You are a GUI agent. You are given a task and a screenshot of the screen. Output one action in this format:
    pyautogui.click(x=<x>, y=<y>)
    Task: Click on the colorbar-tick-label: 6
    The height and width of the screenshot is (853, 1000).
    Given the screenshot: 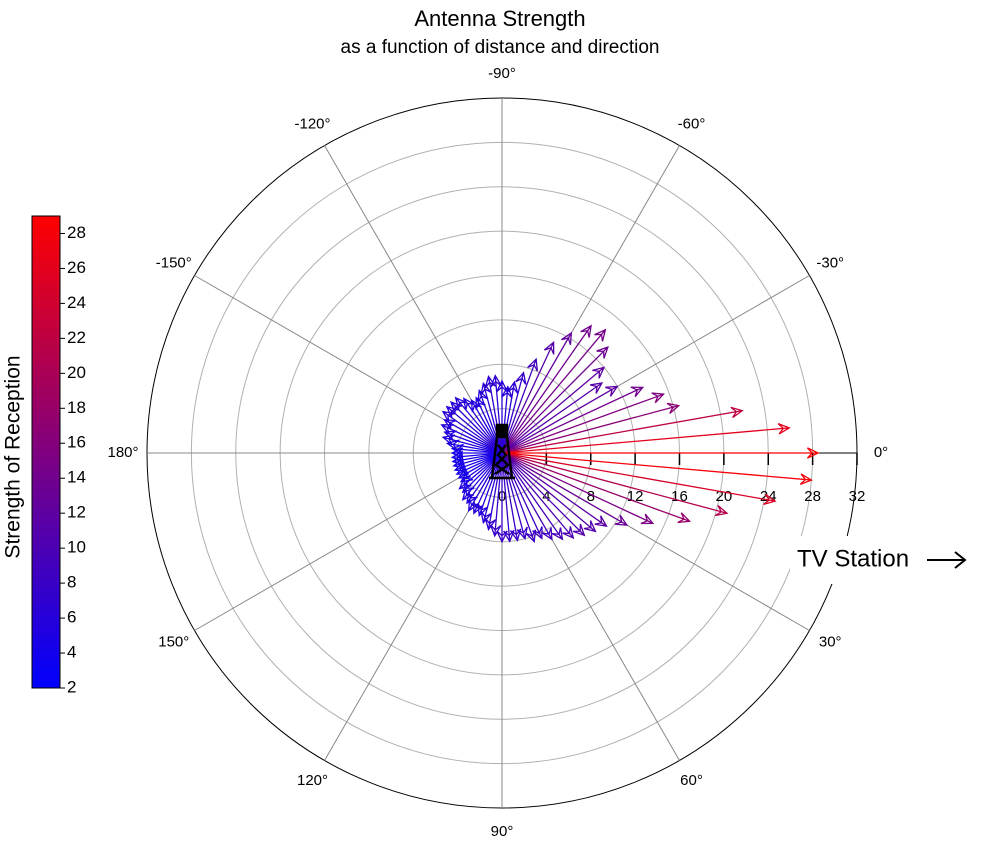 What is the action you would take?
    pyautogui.click(x=71, y=617)
    